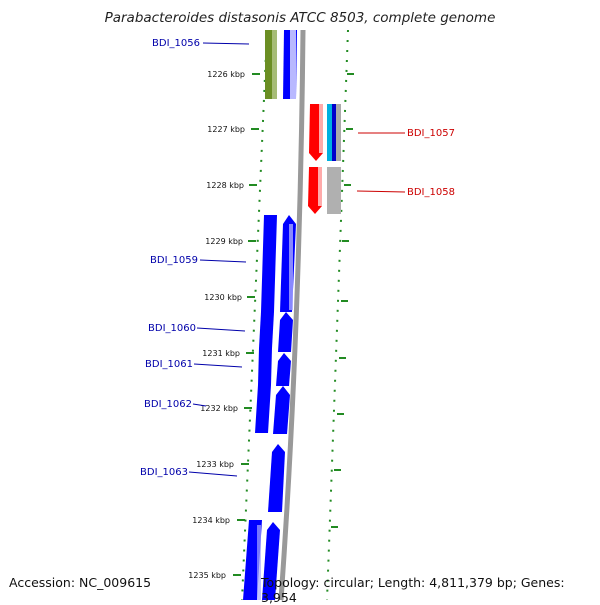 This screenshot has height=605, width=600. I want to click on kbp-label-1226: 1226 kbp, so click(226, 74).